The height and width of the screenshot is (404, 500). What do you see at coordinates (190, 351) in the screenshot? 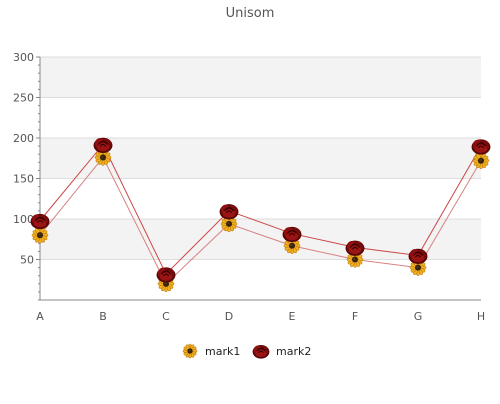
I see `sunflower-icon` at bounding box center [190, 351].